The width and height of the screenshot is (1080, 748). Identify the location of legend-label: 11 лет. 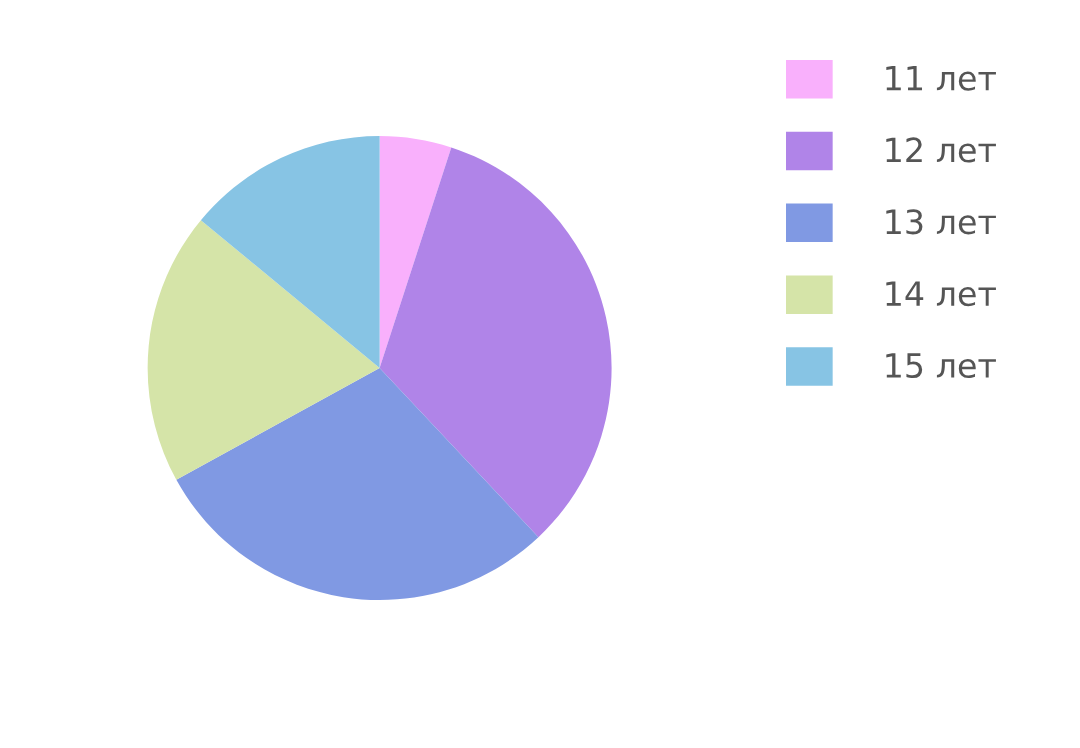
(941, 78).